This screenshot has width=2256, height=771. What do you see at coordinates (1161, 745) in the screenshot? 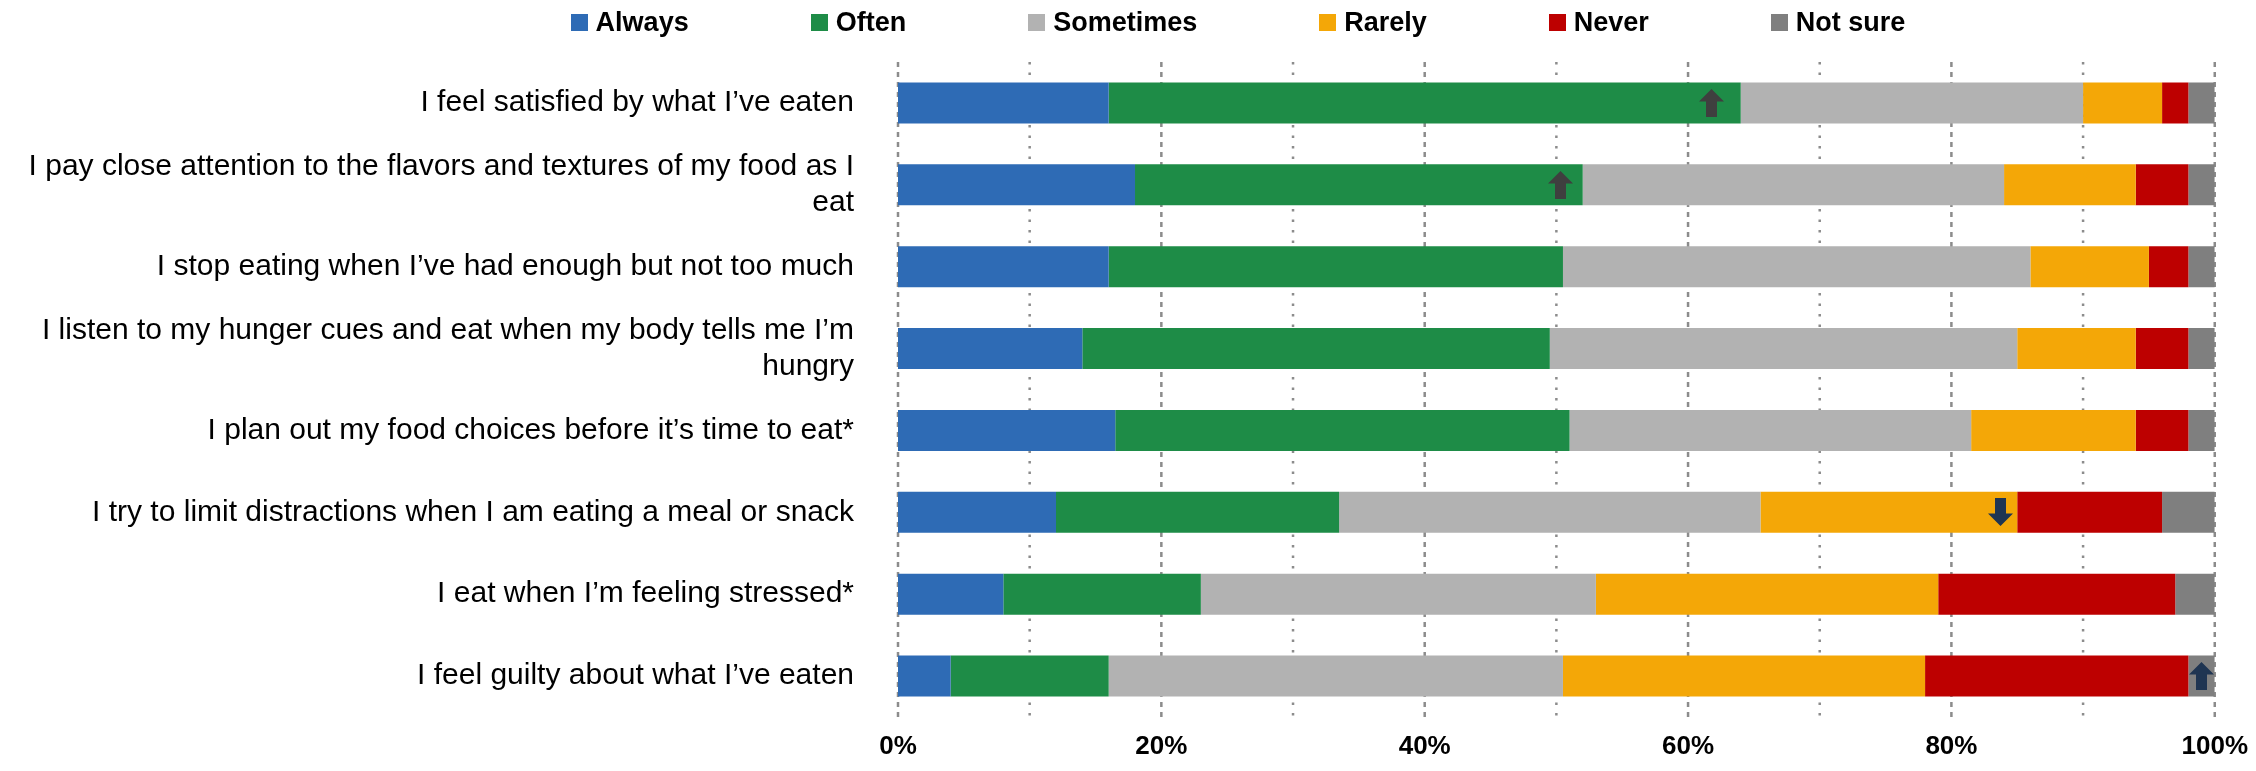
I see `x-tick-label: 20%` at bounding box center [1161, 745].